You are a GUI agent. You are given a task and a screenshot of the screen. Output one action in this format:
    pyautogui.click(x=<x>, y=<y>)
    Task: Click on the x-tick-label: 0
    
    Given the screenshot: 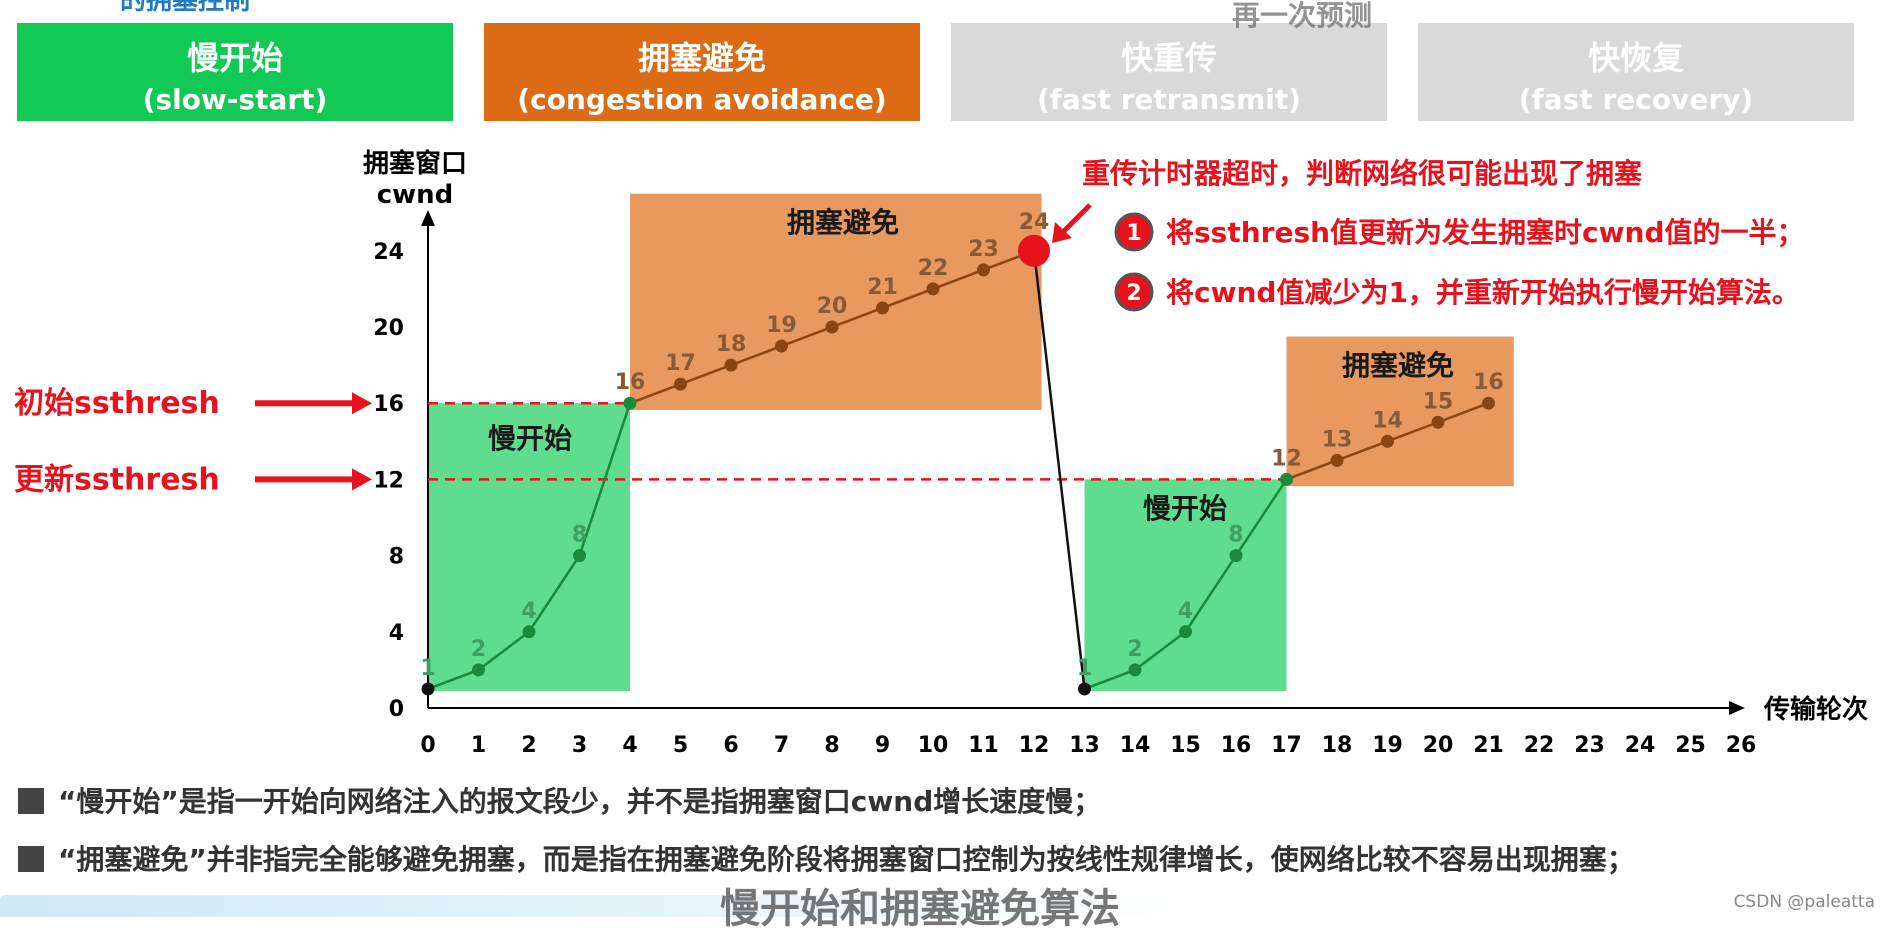 What is the action you would take?
    pyautogui.click(x=427, y=745)
    